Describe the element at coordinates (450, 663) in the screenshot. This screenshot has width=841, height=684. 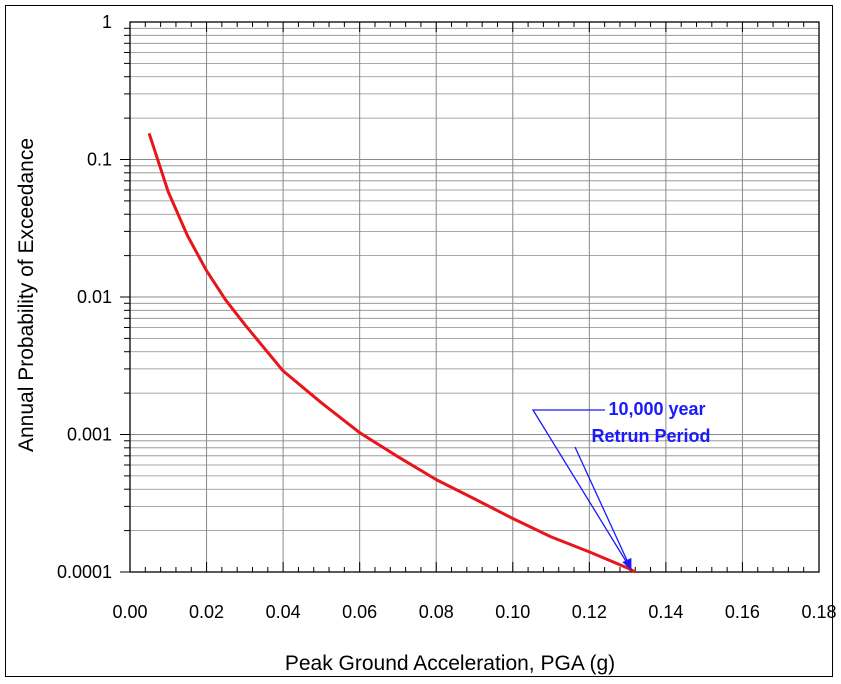
I see `x-axis-title: Peak Ground Acceleration, PGA (g)` at that location.